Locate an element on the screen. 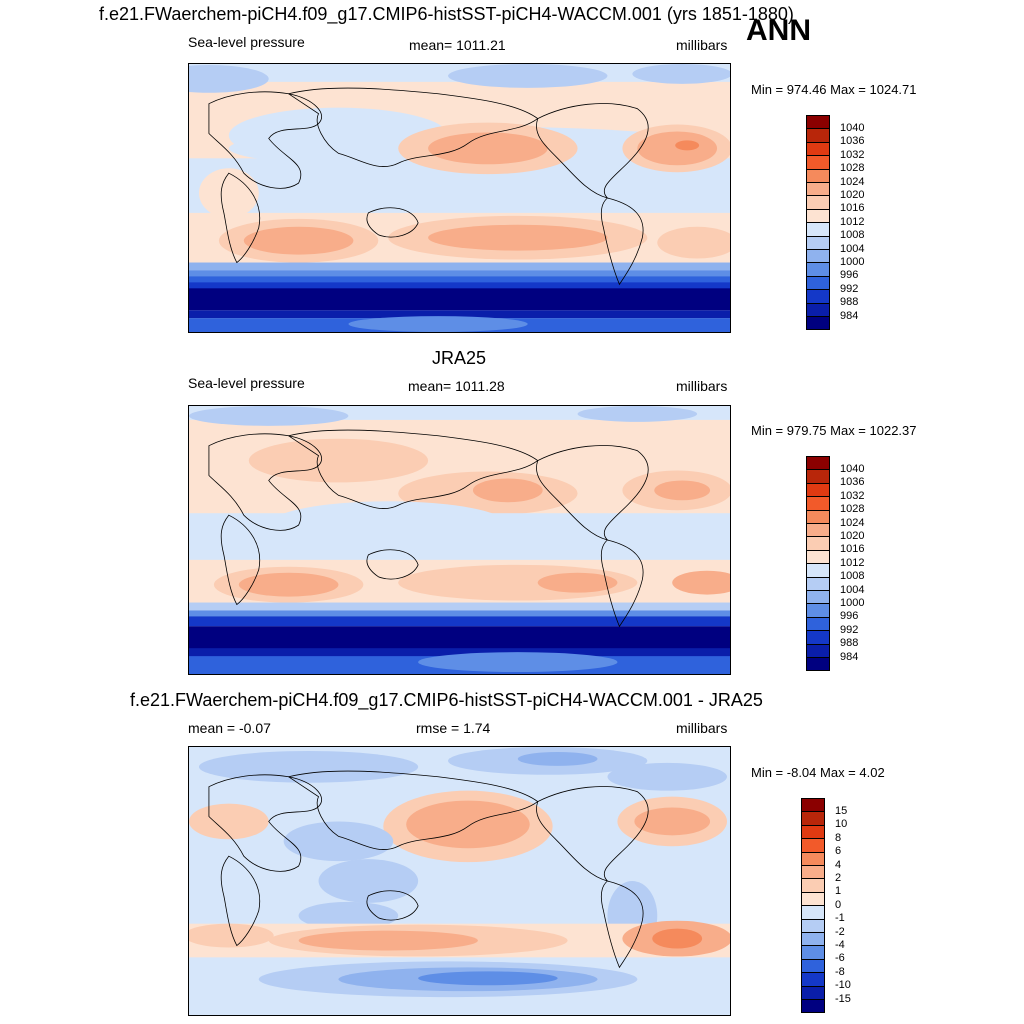 The image size is (1024, 1024). panel-1-mean: mean= 1011.21 is located at coordinates (457, 45).